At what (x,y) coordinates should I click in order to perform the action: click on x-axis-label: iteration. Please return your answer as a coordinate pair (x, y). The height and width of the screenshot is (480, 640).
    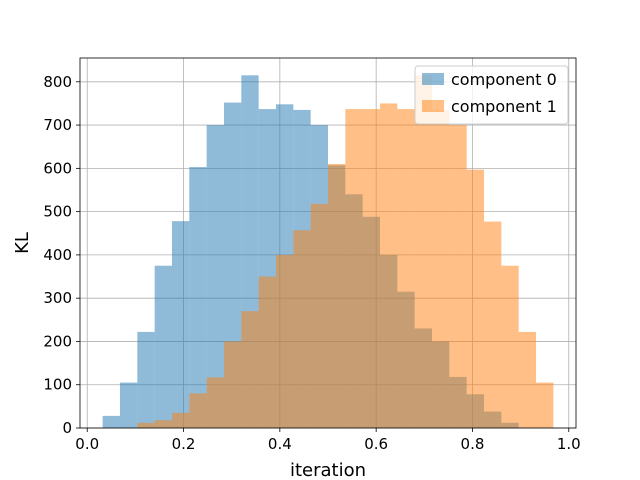
    Looking at the image, I should click on (328, 470).